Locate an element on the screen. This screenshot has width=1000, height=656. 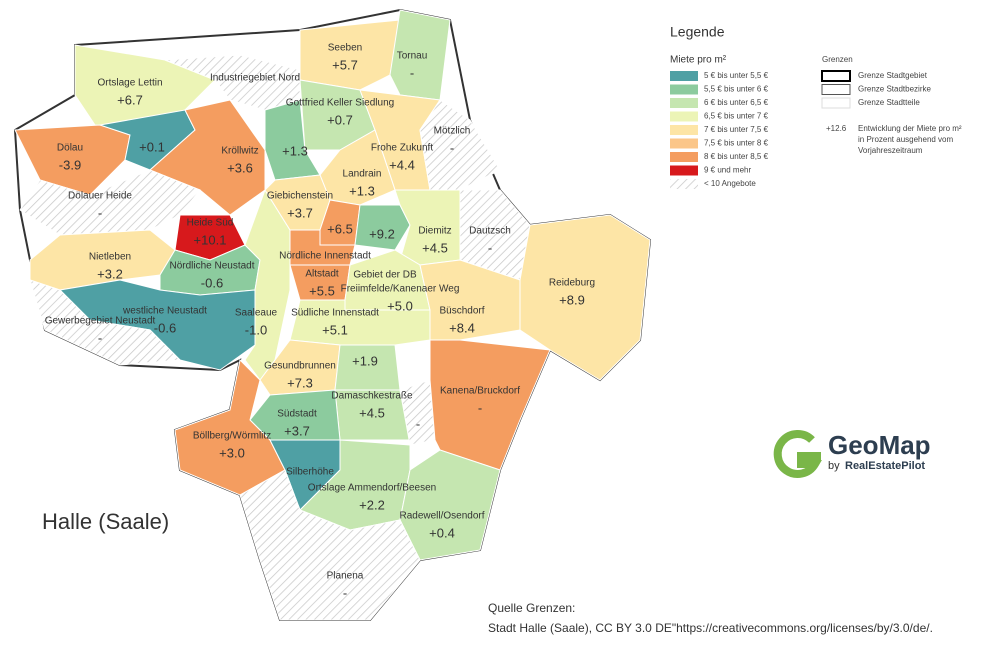
logo-company: RealEstatePilot is located at coordinates (885, 466).